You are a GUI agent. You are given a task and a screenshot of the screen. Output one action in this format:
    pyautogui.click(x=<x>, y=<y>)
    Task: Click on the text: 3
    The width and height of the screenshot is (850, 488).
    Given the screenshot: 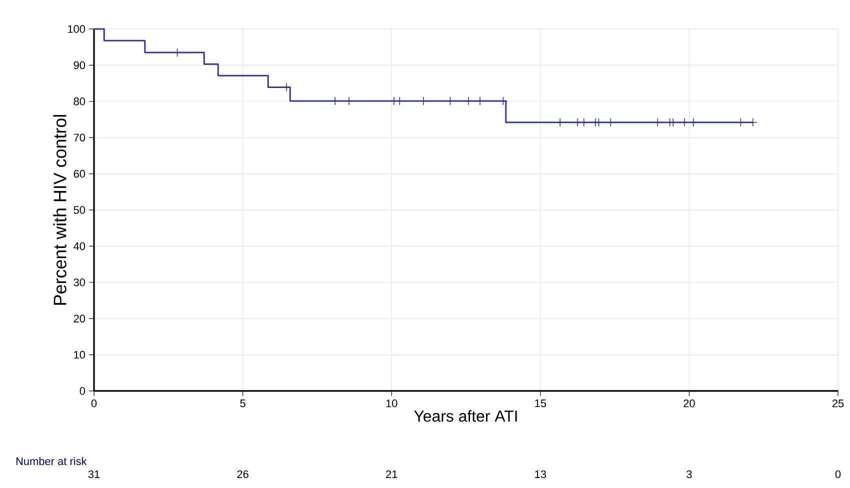 What is the action you would take?
    pyautogui.click(x=689, y=474)
    